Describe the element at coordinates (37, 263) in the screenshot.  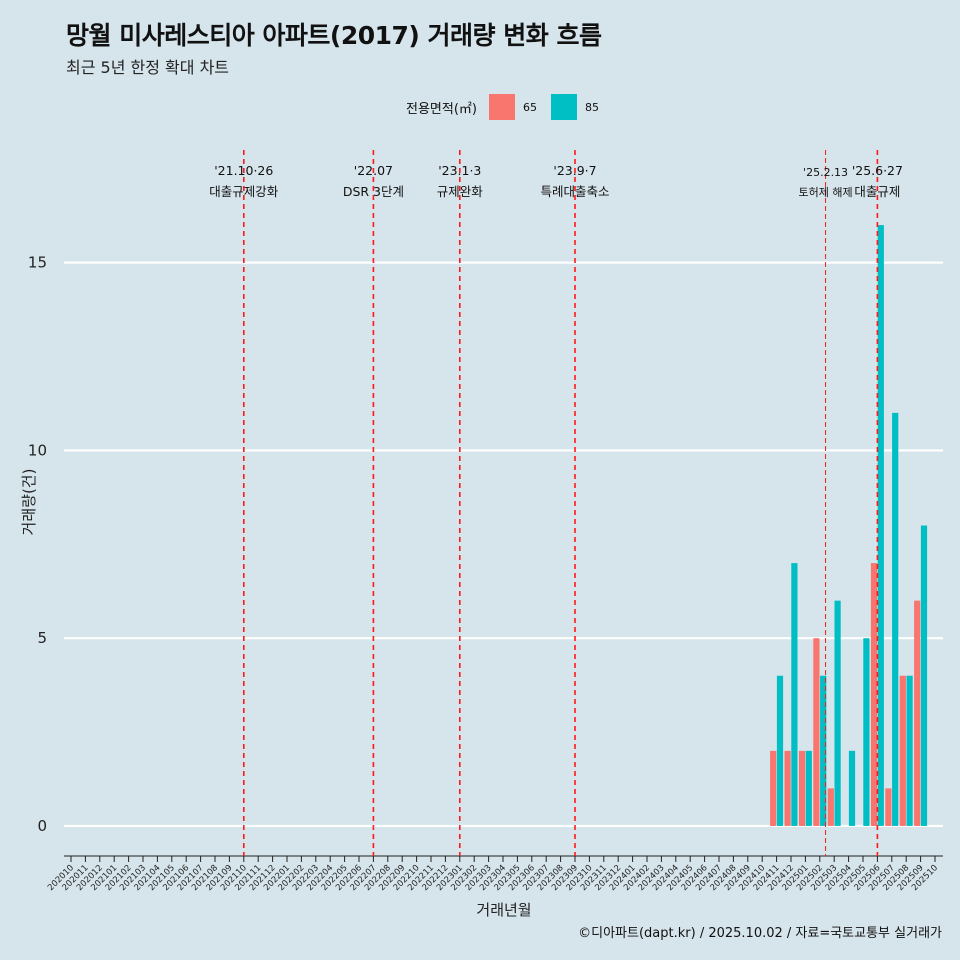
I see `y-tick-label-15: 15` at that location.